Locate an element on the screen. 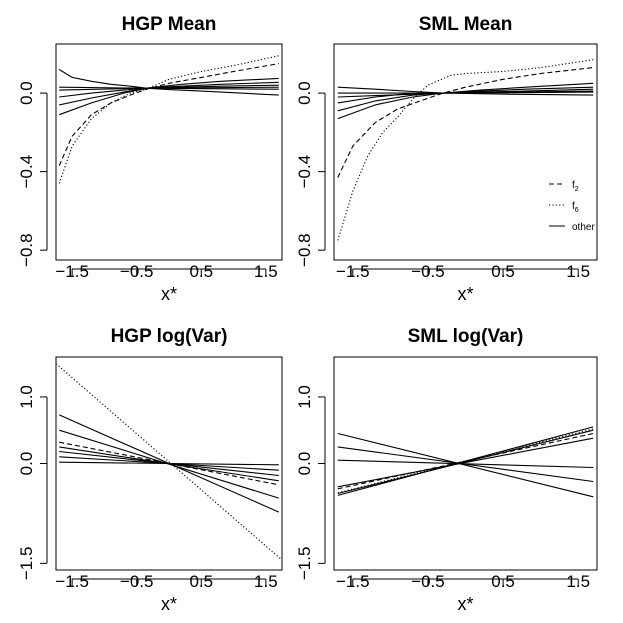  chart-title: SML Mean is located at coordinates (466, 24).